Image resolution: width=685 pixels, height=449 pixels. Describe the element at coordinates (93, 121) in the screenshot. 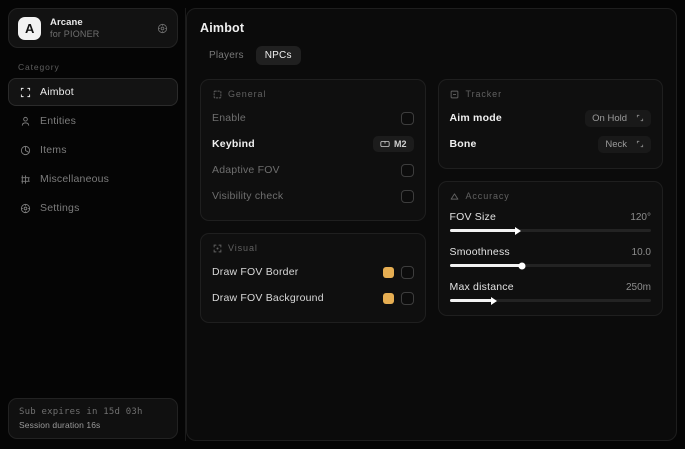

I see `sidebar-item-entities: Entities` at that location.